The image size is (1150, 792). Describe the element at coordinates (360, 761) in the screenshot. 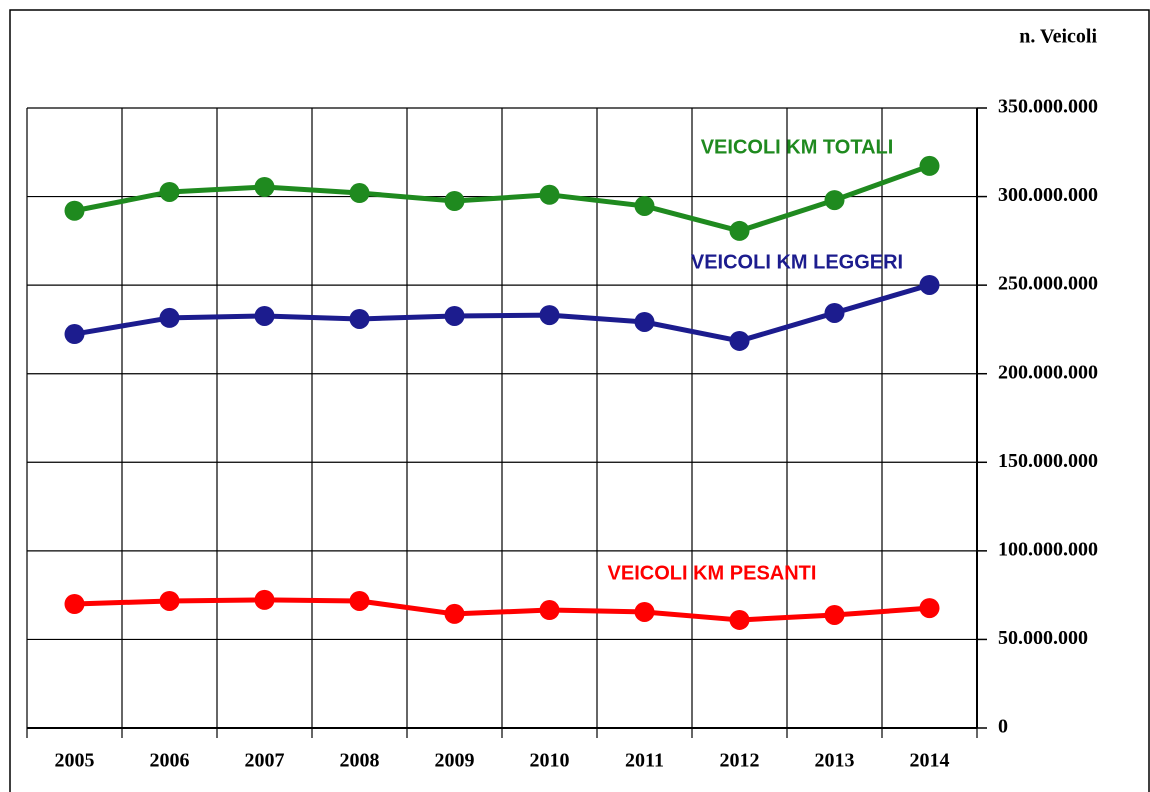

I see `x-tick-label: 2008` at that location.